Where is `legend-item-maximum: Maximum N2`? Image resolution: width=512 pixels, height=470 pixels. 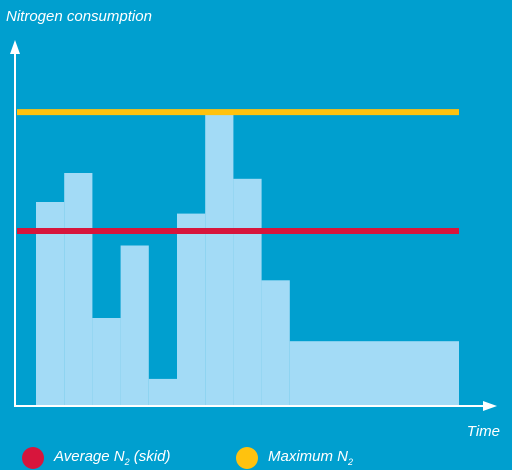 legend-item-maximum: Maximum N2 is located at coordinates (294, 457).